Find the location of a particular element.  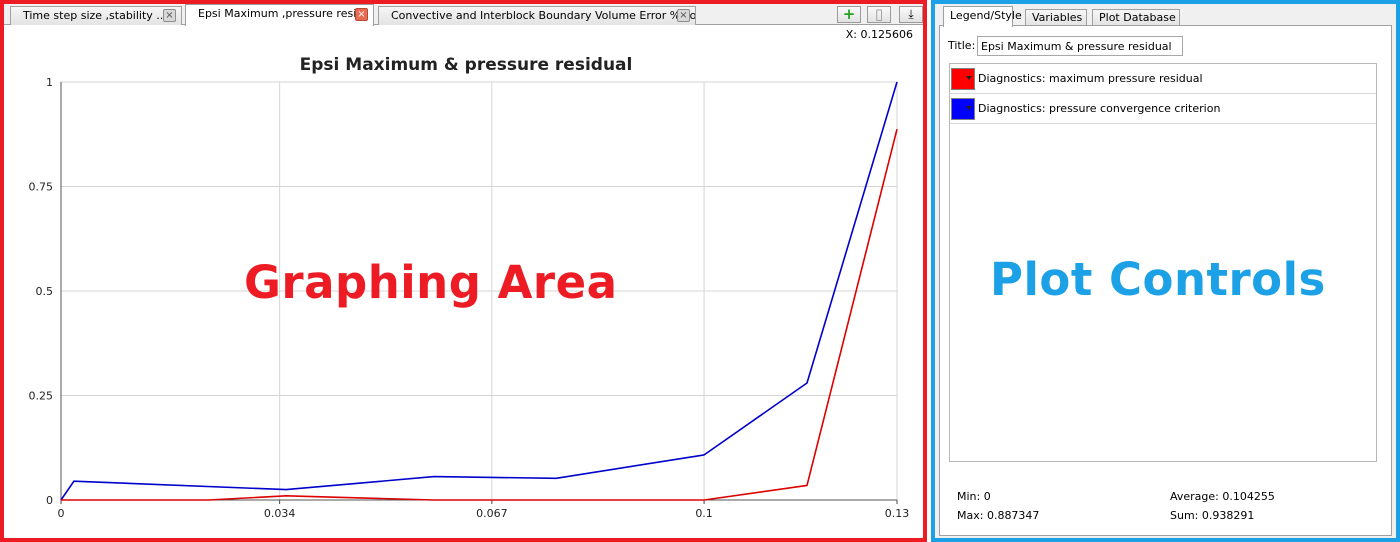

add-plot-button: + is located at coordinates (849, 14).